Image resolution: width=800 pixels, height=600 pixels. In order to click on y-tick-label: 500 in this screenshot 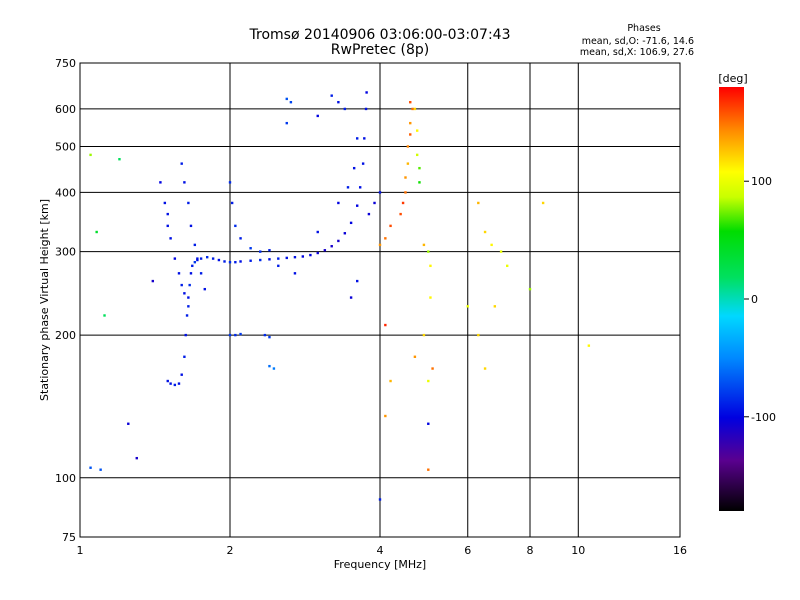, I will do `click(65, 146)`.